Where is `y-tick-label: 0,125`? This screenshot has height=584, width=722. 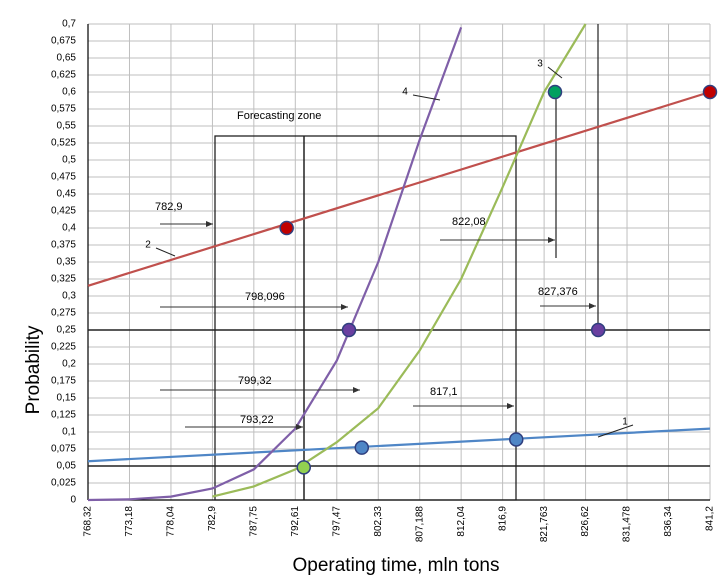
y-tick-label: 0,125 is located at coordinates (63, 415).